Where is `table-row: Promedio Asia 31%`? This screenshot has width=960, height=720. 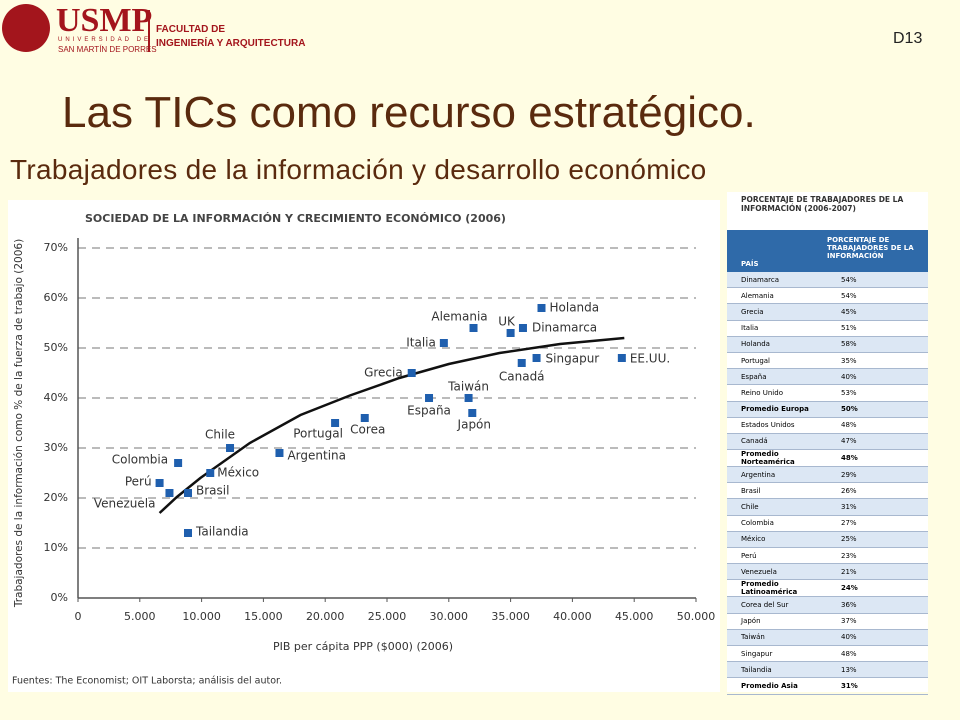
table-row: Promedio Asia 31% is located at coordinates (827, 686).